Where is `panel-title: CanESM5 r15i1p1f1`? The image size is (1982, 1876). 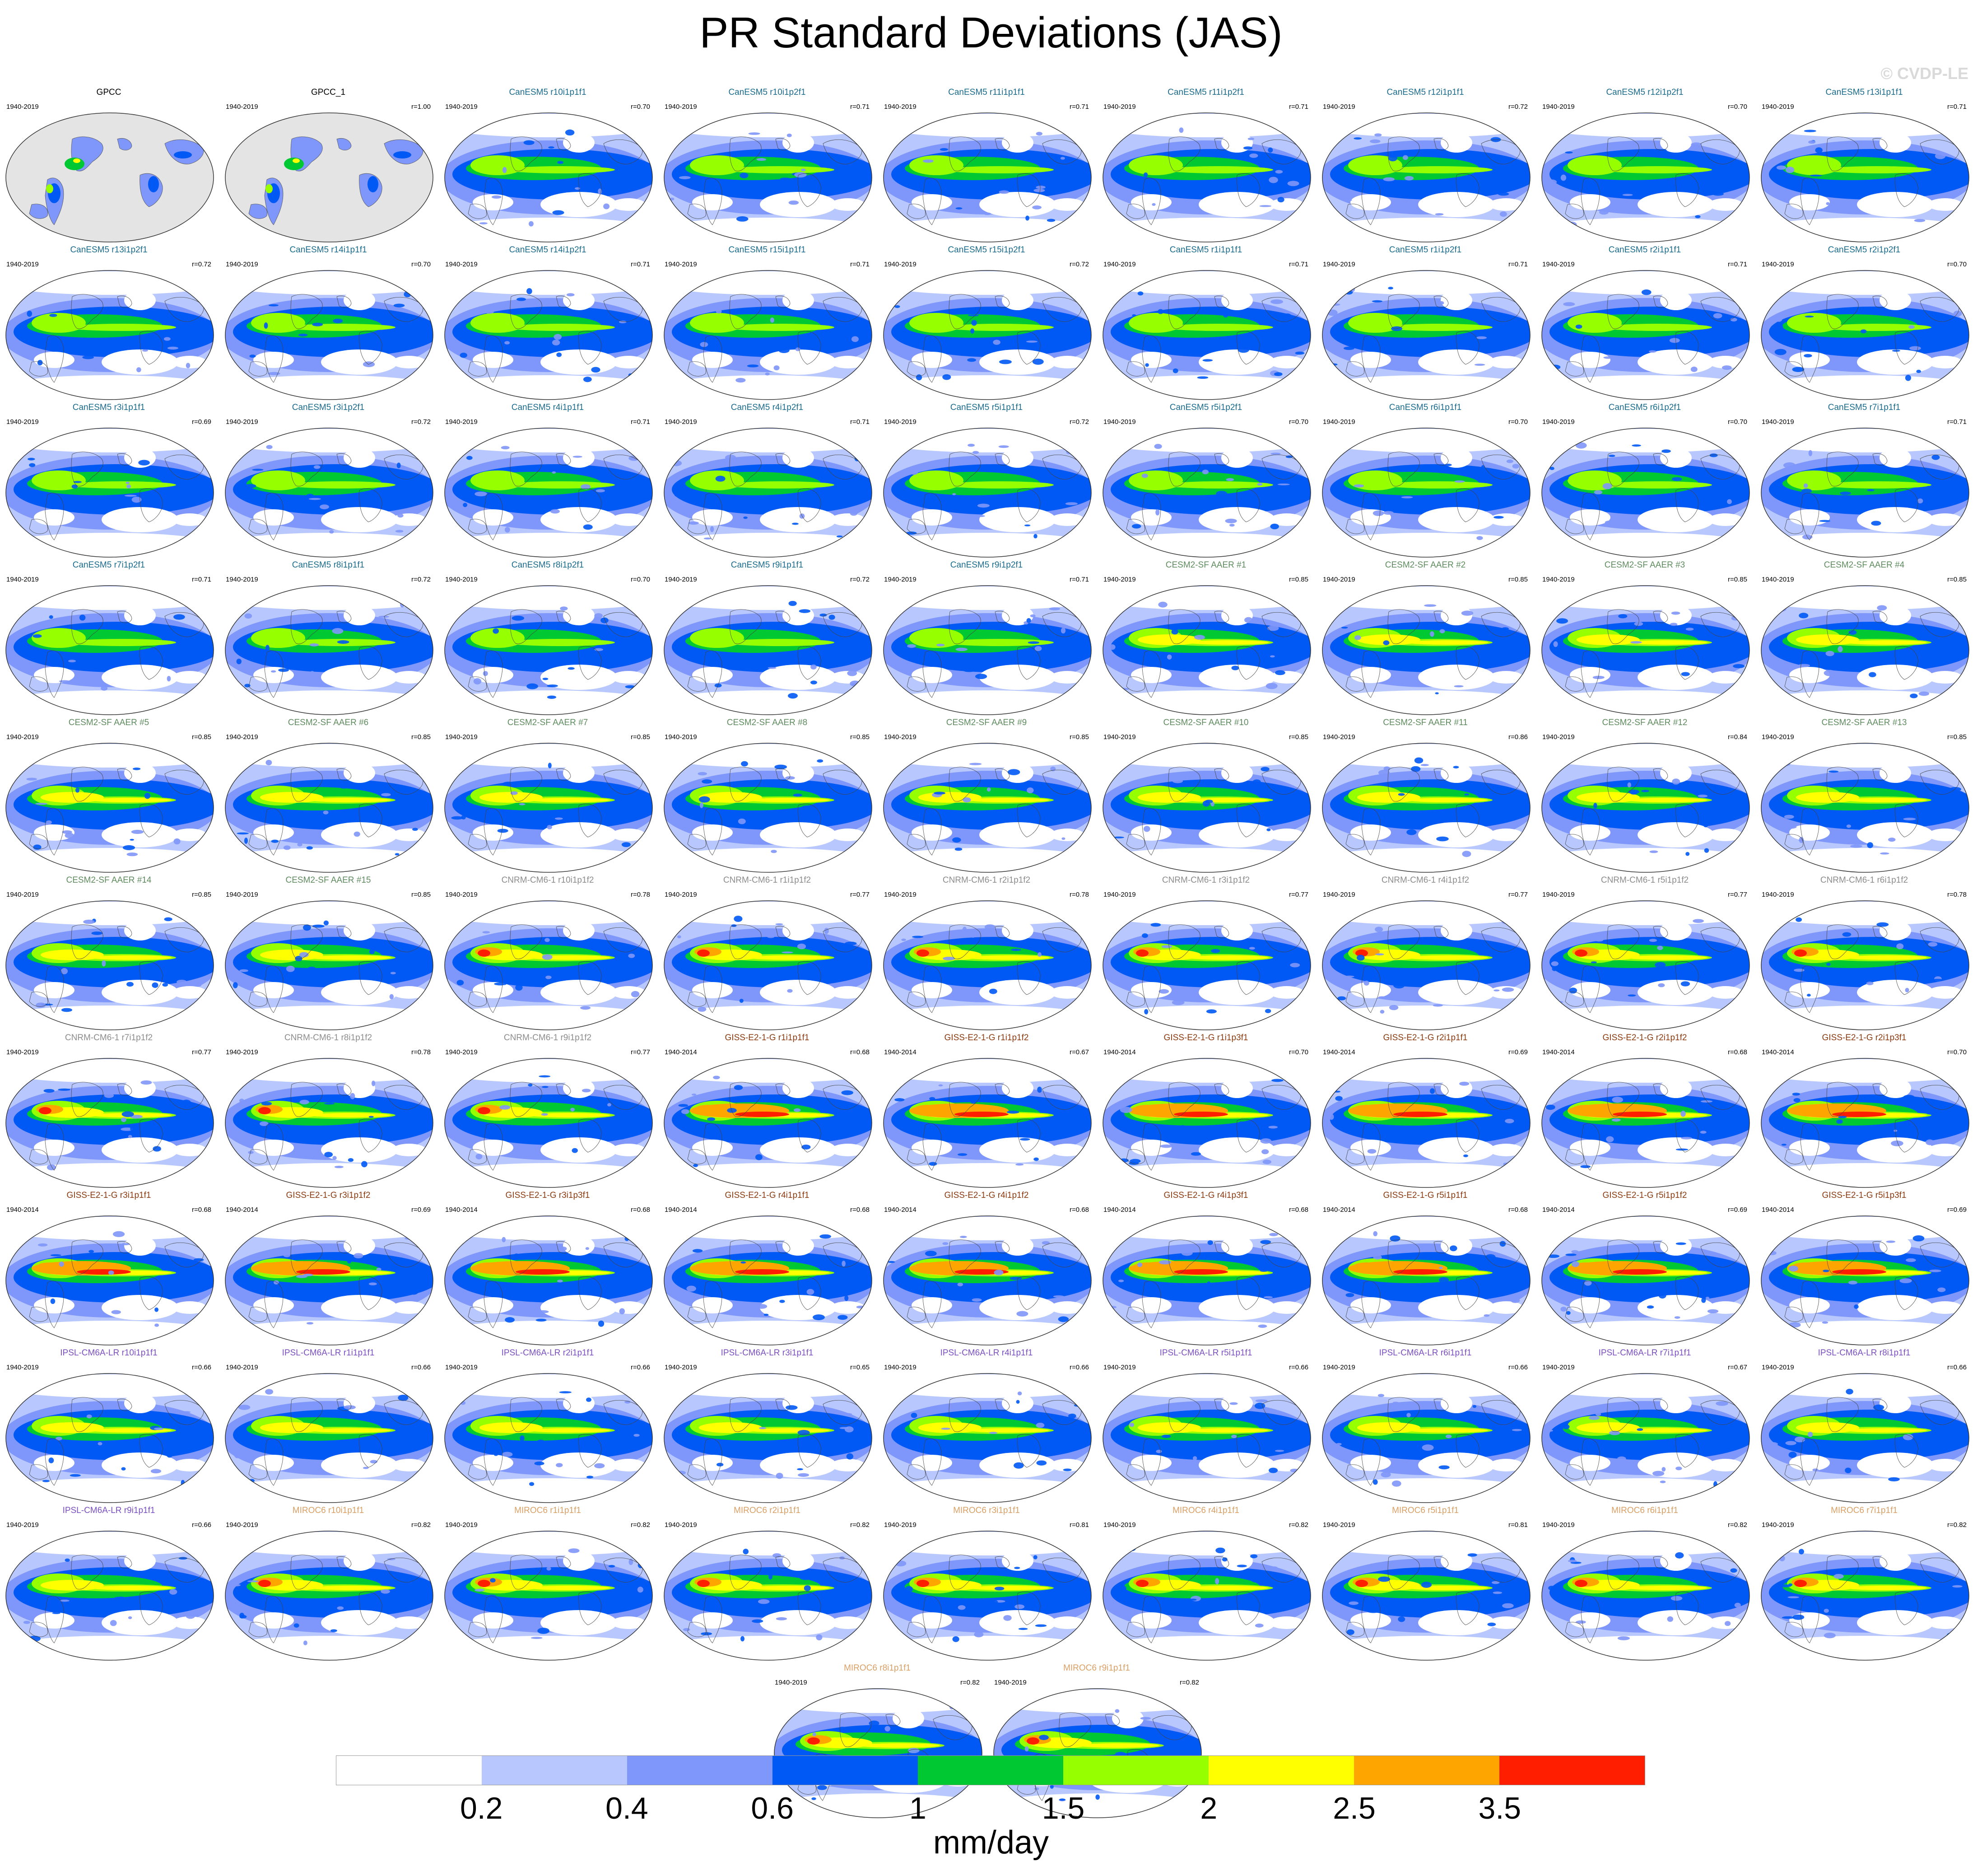 panel-title: CanESM5 r15i1p1f1 is located at coordinates (767, 250).